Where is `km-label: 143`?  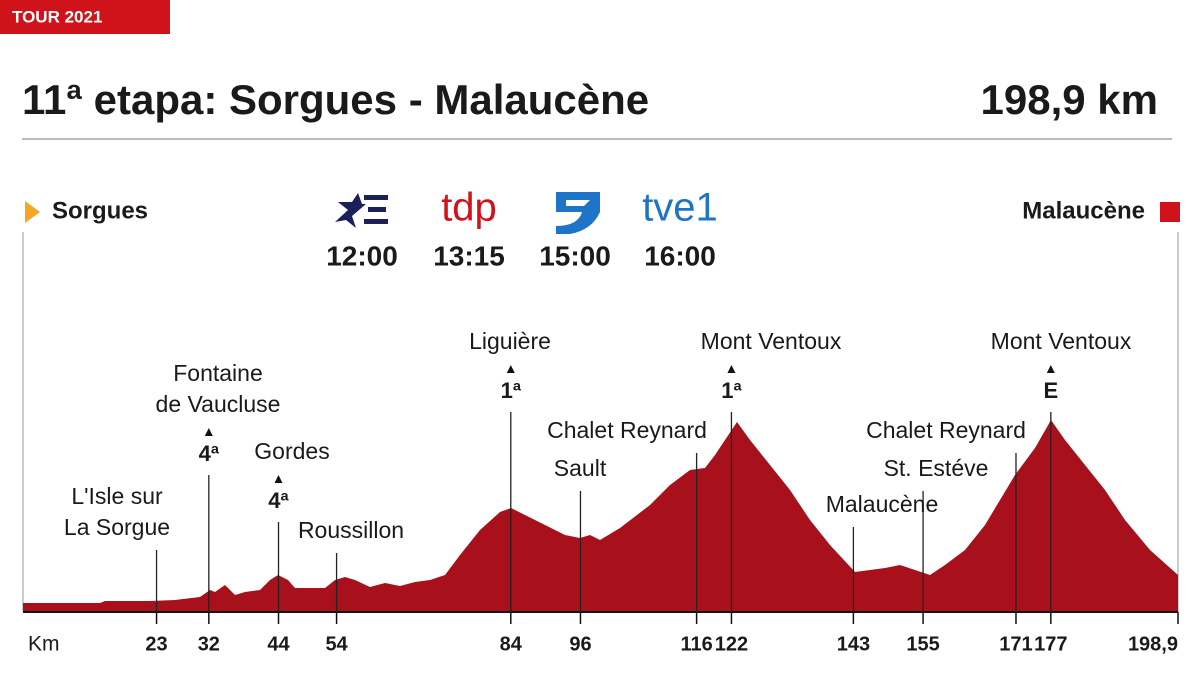 km-label: 143 is located at coordinates (853, 644).